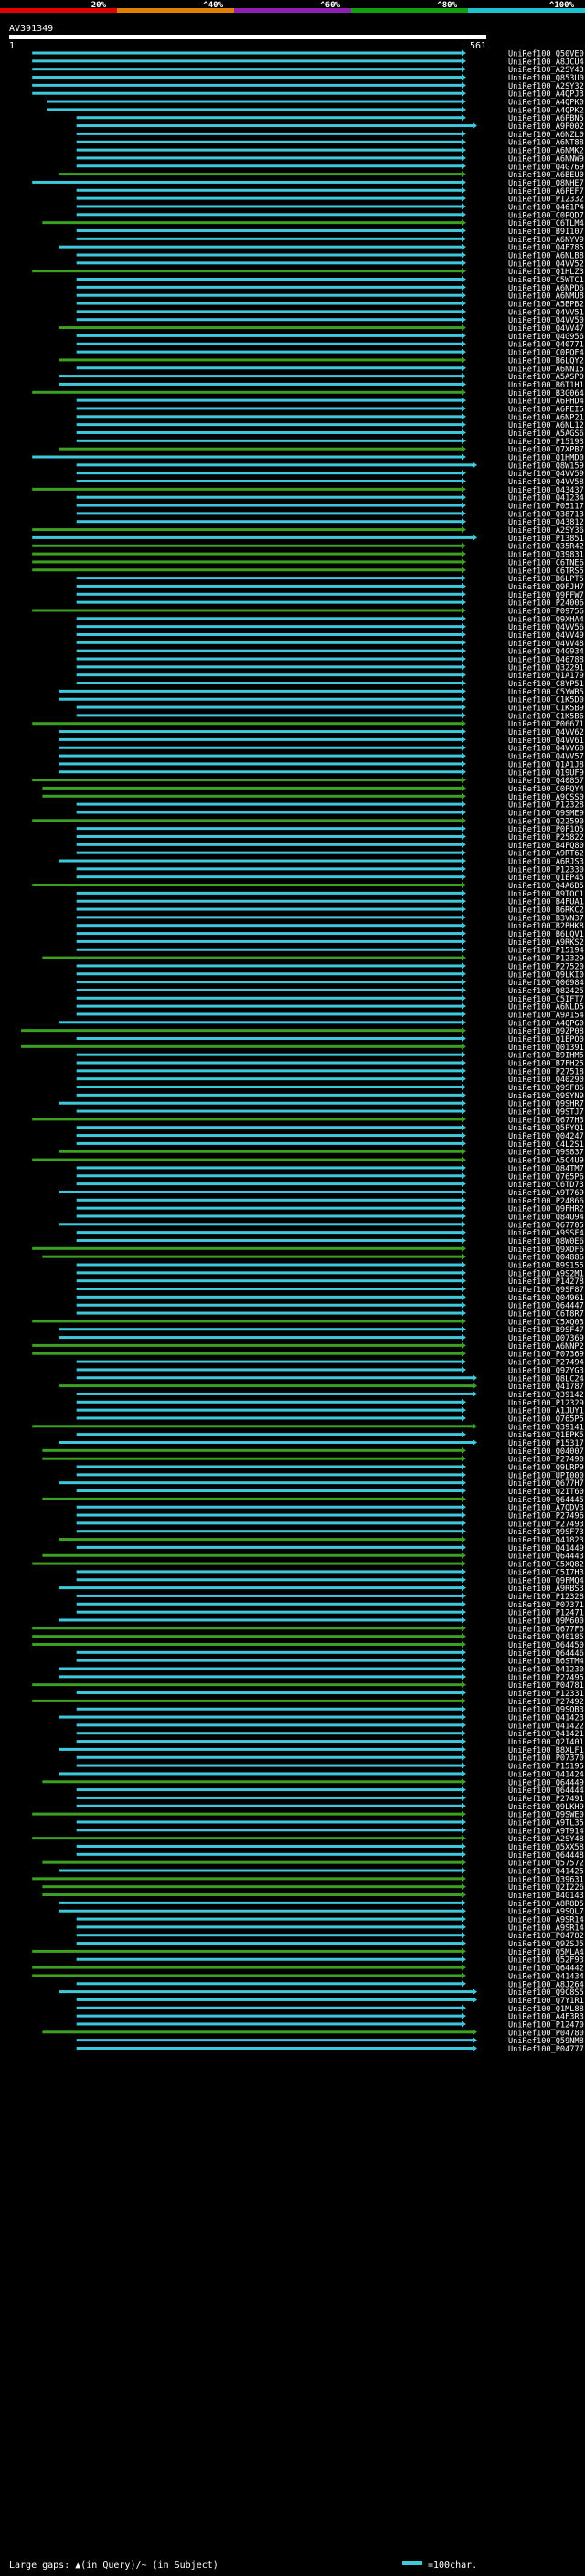  I want to click on hit-label: UniRef100_B6STM4, so click(546, 1662).